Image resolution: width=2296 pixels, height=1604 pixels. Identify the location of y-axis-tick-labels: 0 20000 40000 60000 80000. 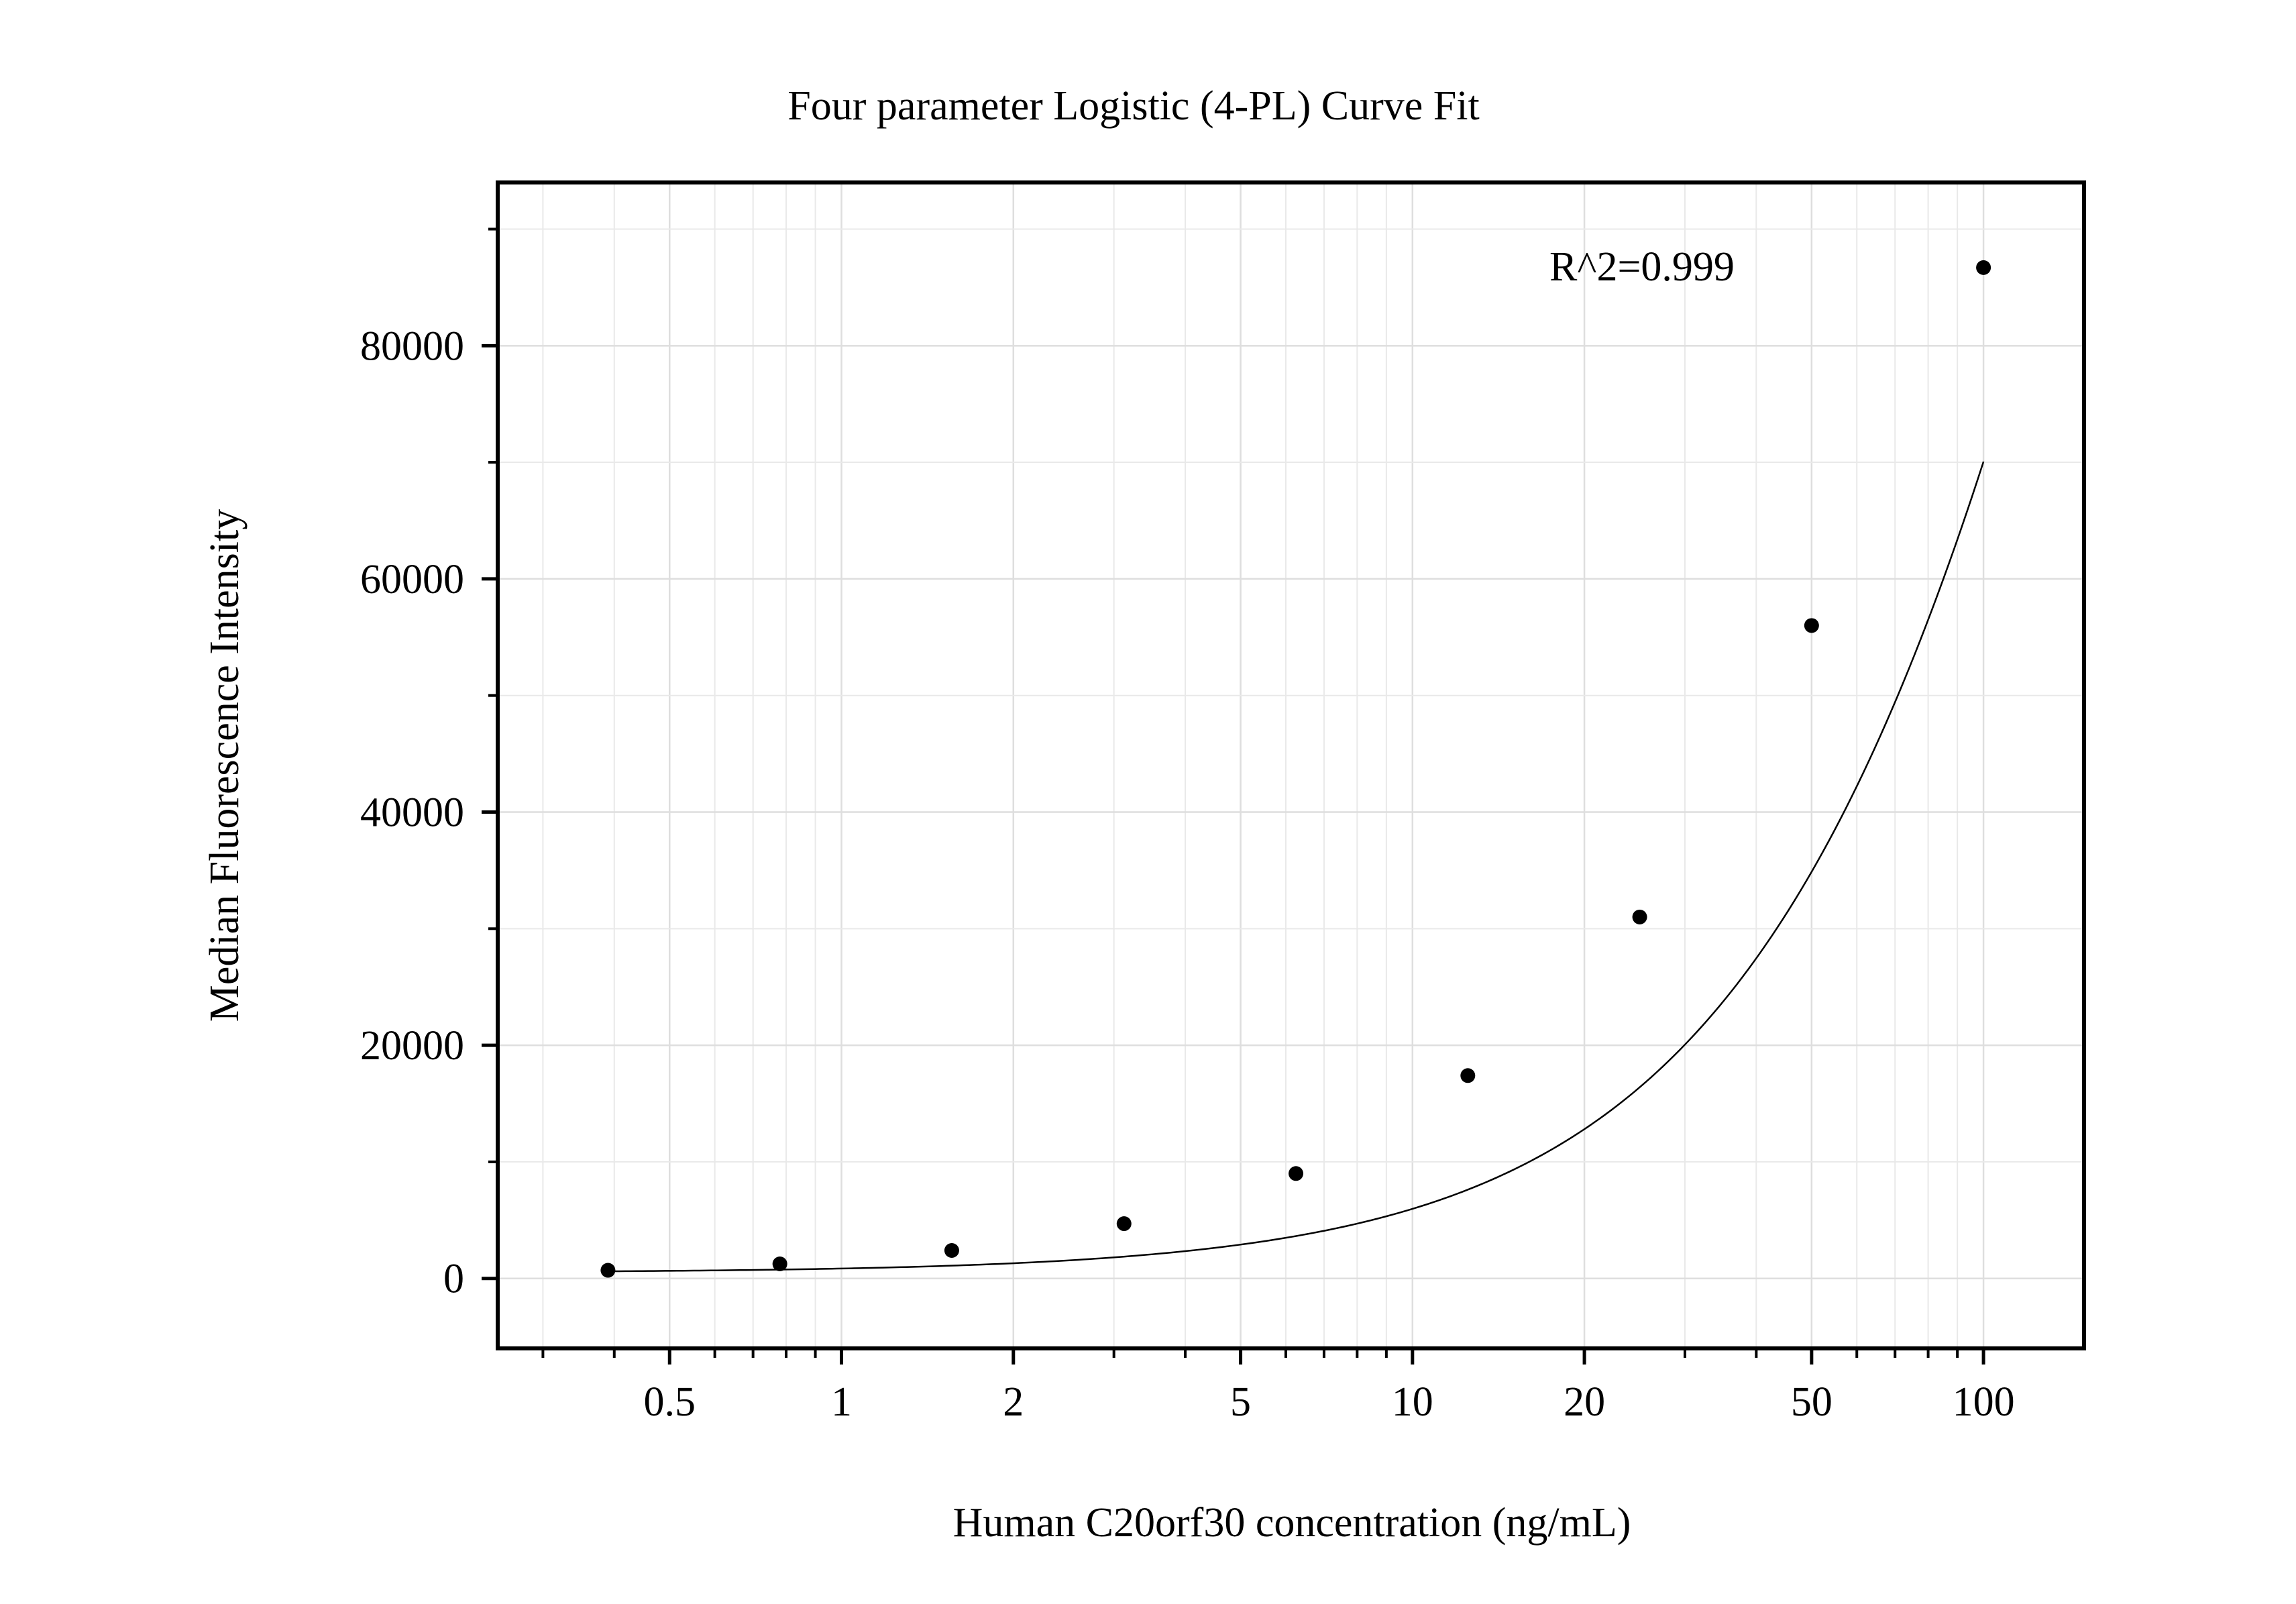
(412, 812).